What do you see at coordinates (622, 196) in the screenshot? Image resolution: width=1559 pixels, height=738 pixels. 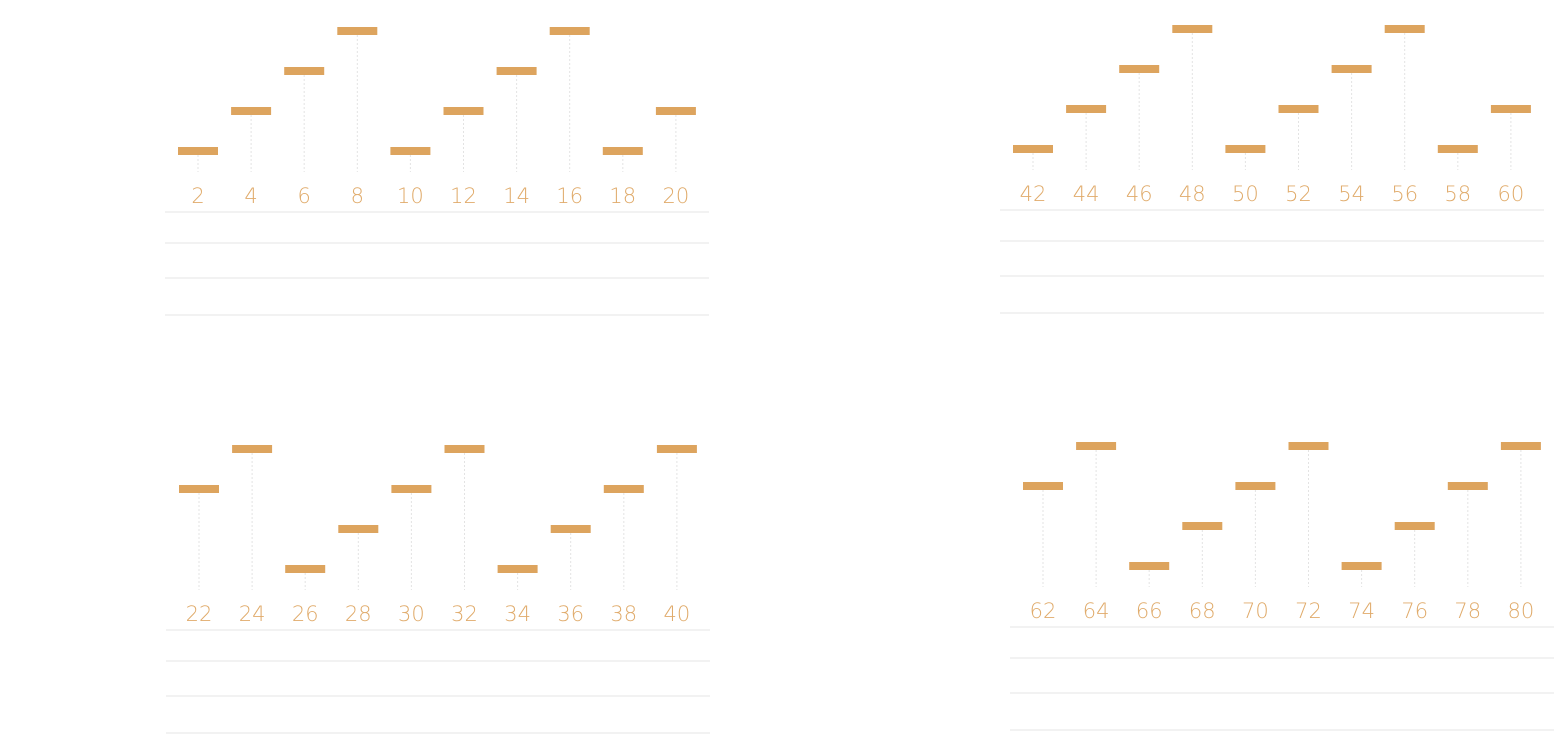 I see `x-tick-label: 18` at bounding box center [622, 196].